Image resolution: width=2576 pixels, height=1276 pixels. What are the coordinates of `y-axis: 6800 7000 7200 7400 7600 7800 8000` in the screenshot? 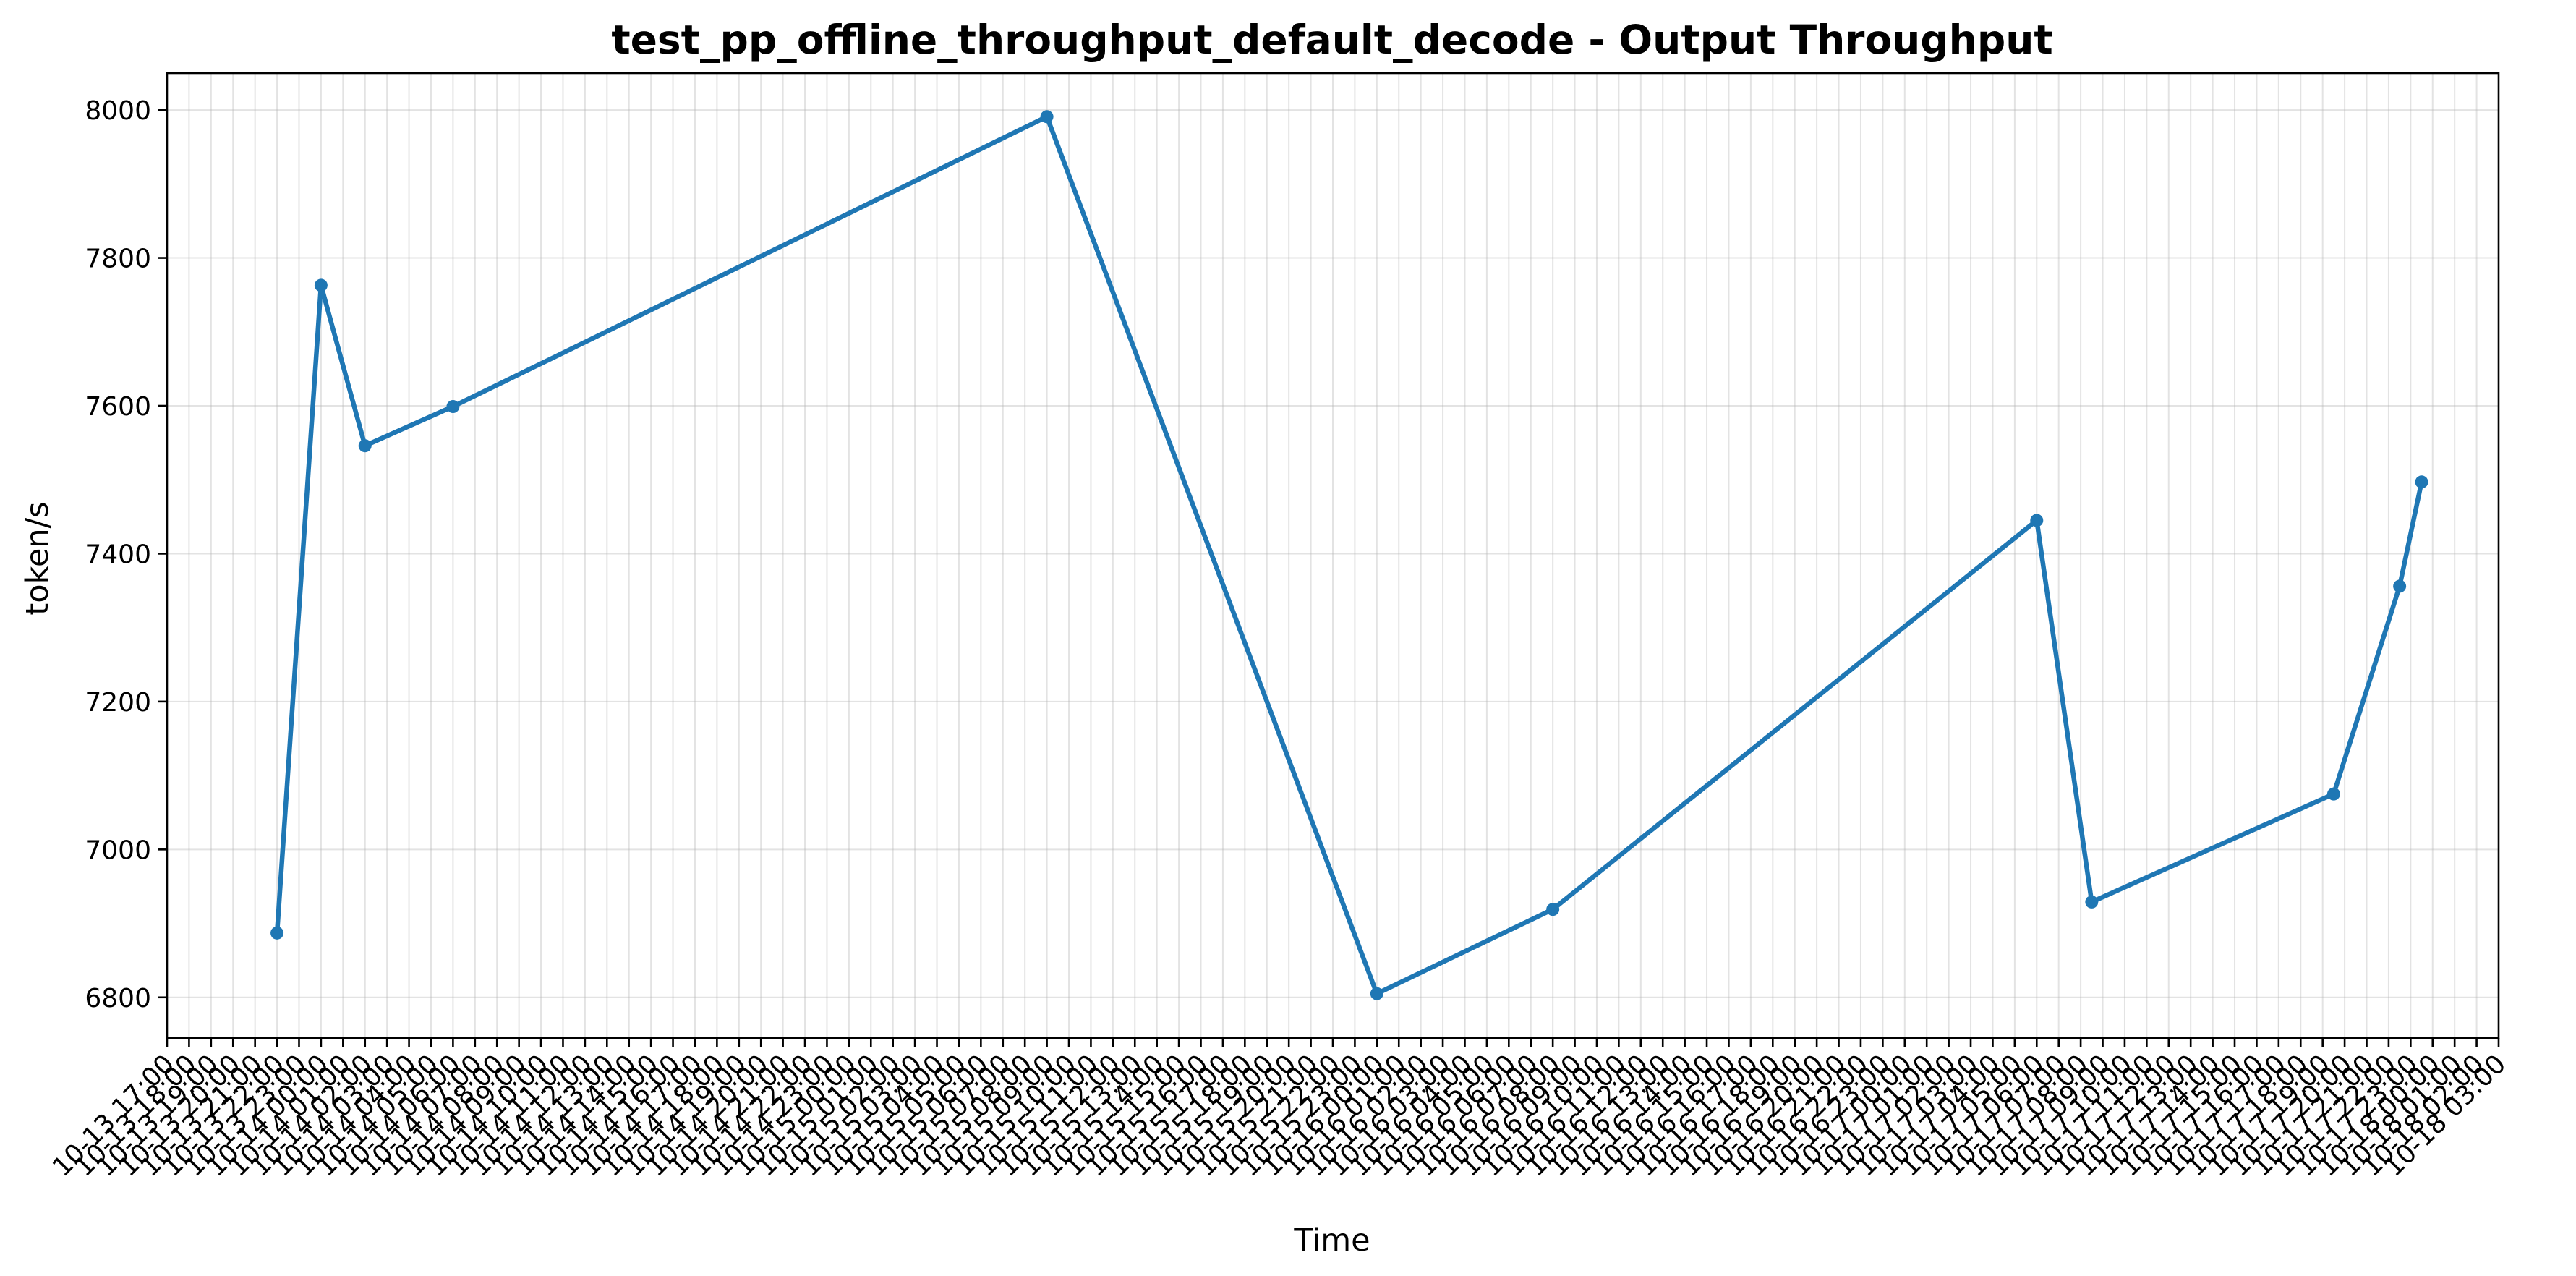 It's located at (126, 554).